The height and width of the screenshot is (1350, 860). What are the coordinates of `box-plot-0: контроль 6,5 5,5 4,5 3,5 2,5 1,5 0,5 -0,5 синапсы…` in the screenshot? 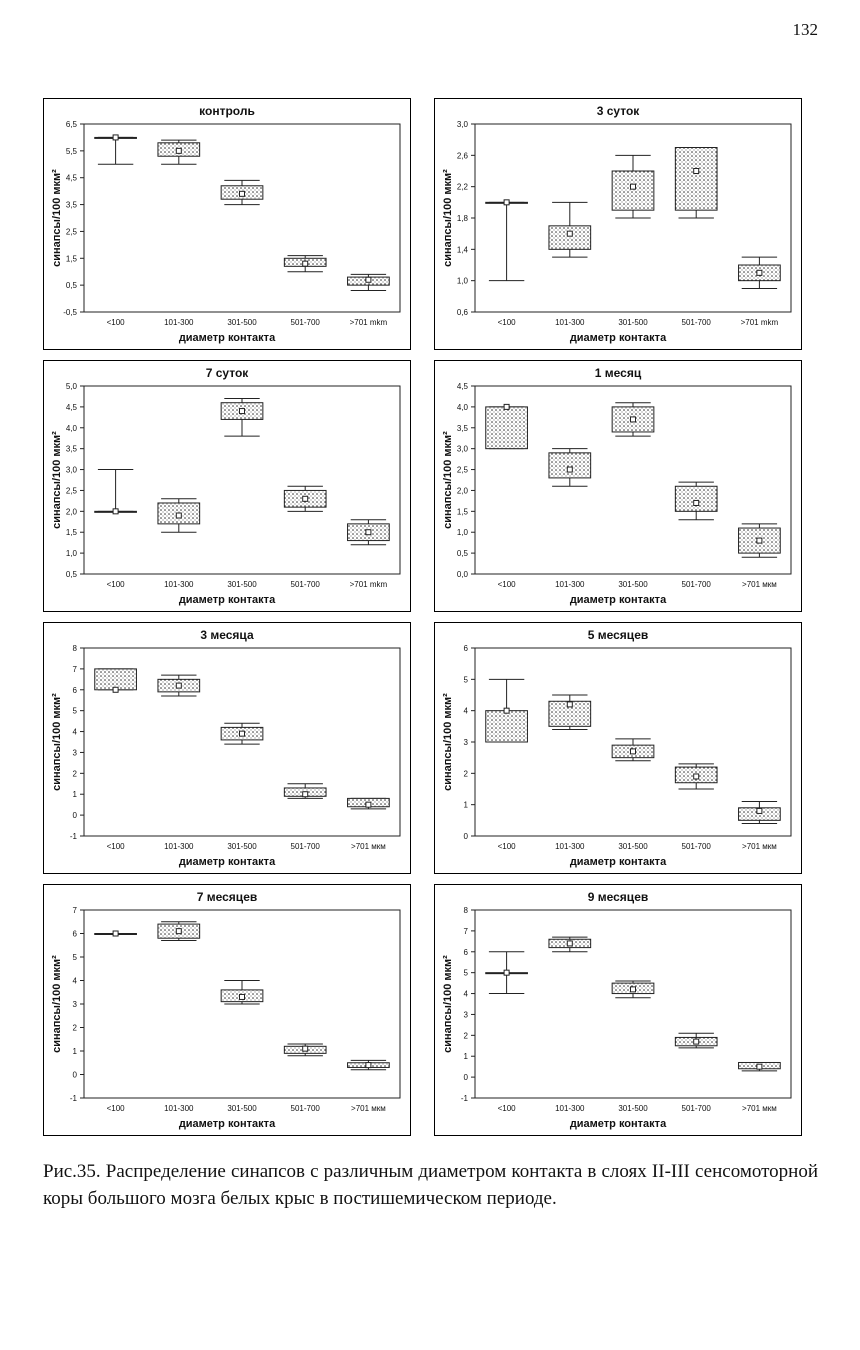 It's located at (226, 224).